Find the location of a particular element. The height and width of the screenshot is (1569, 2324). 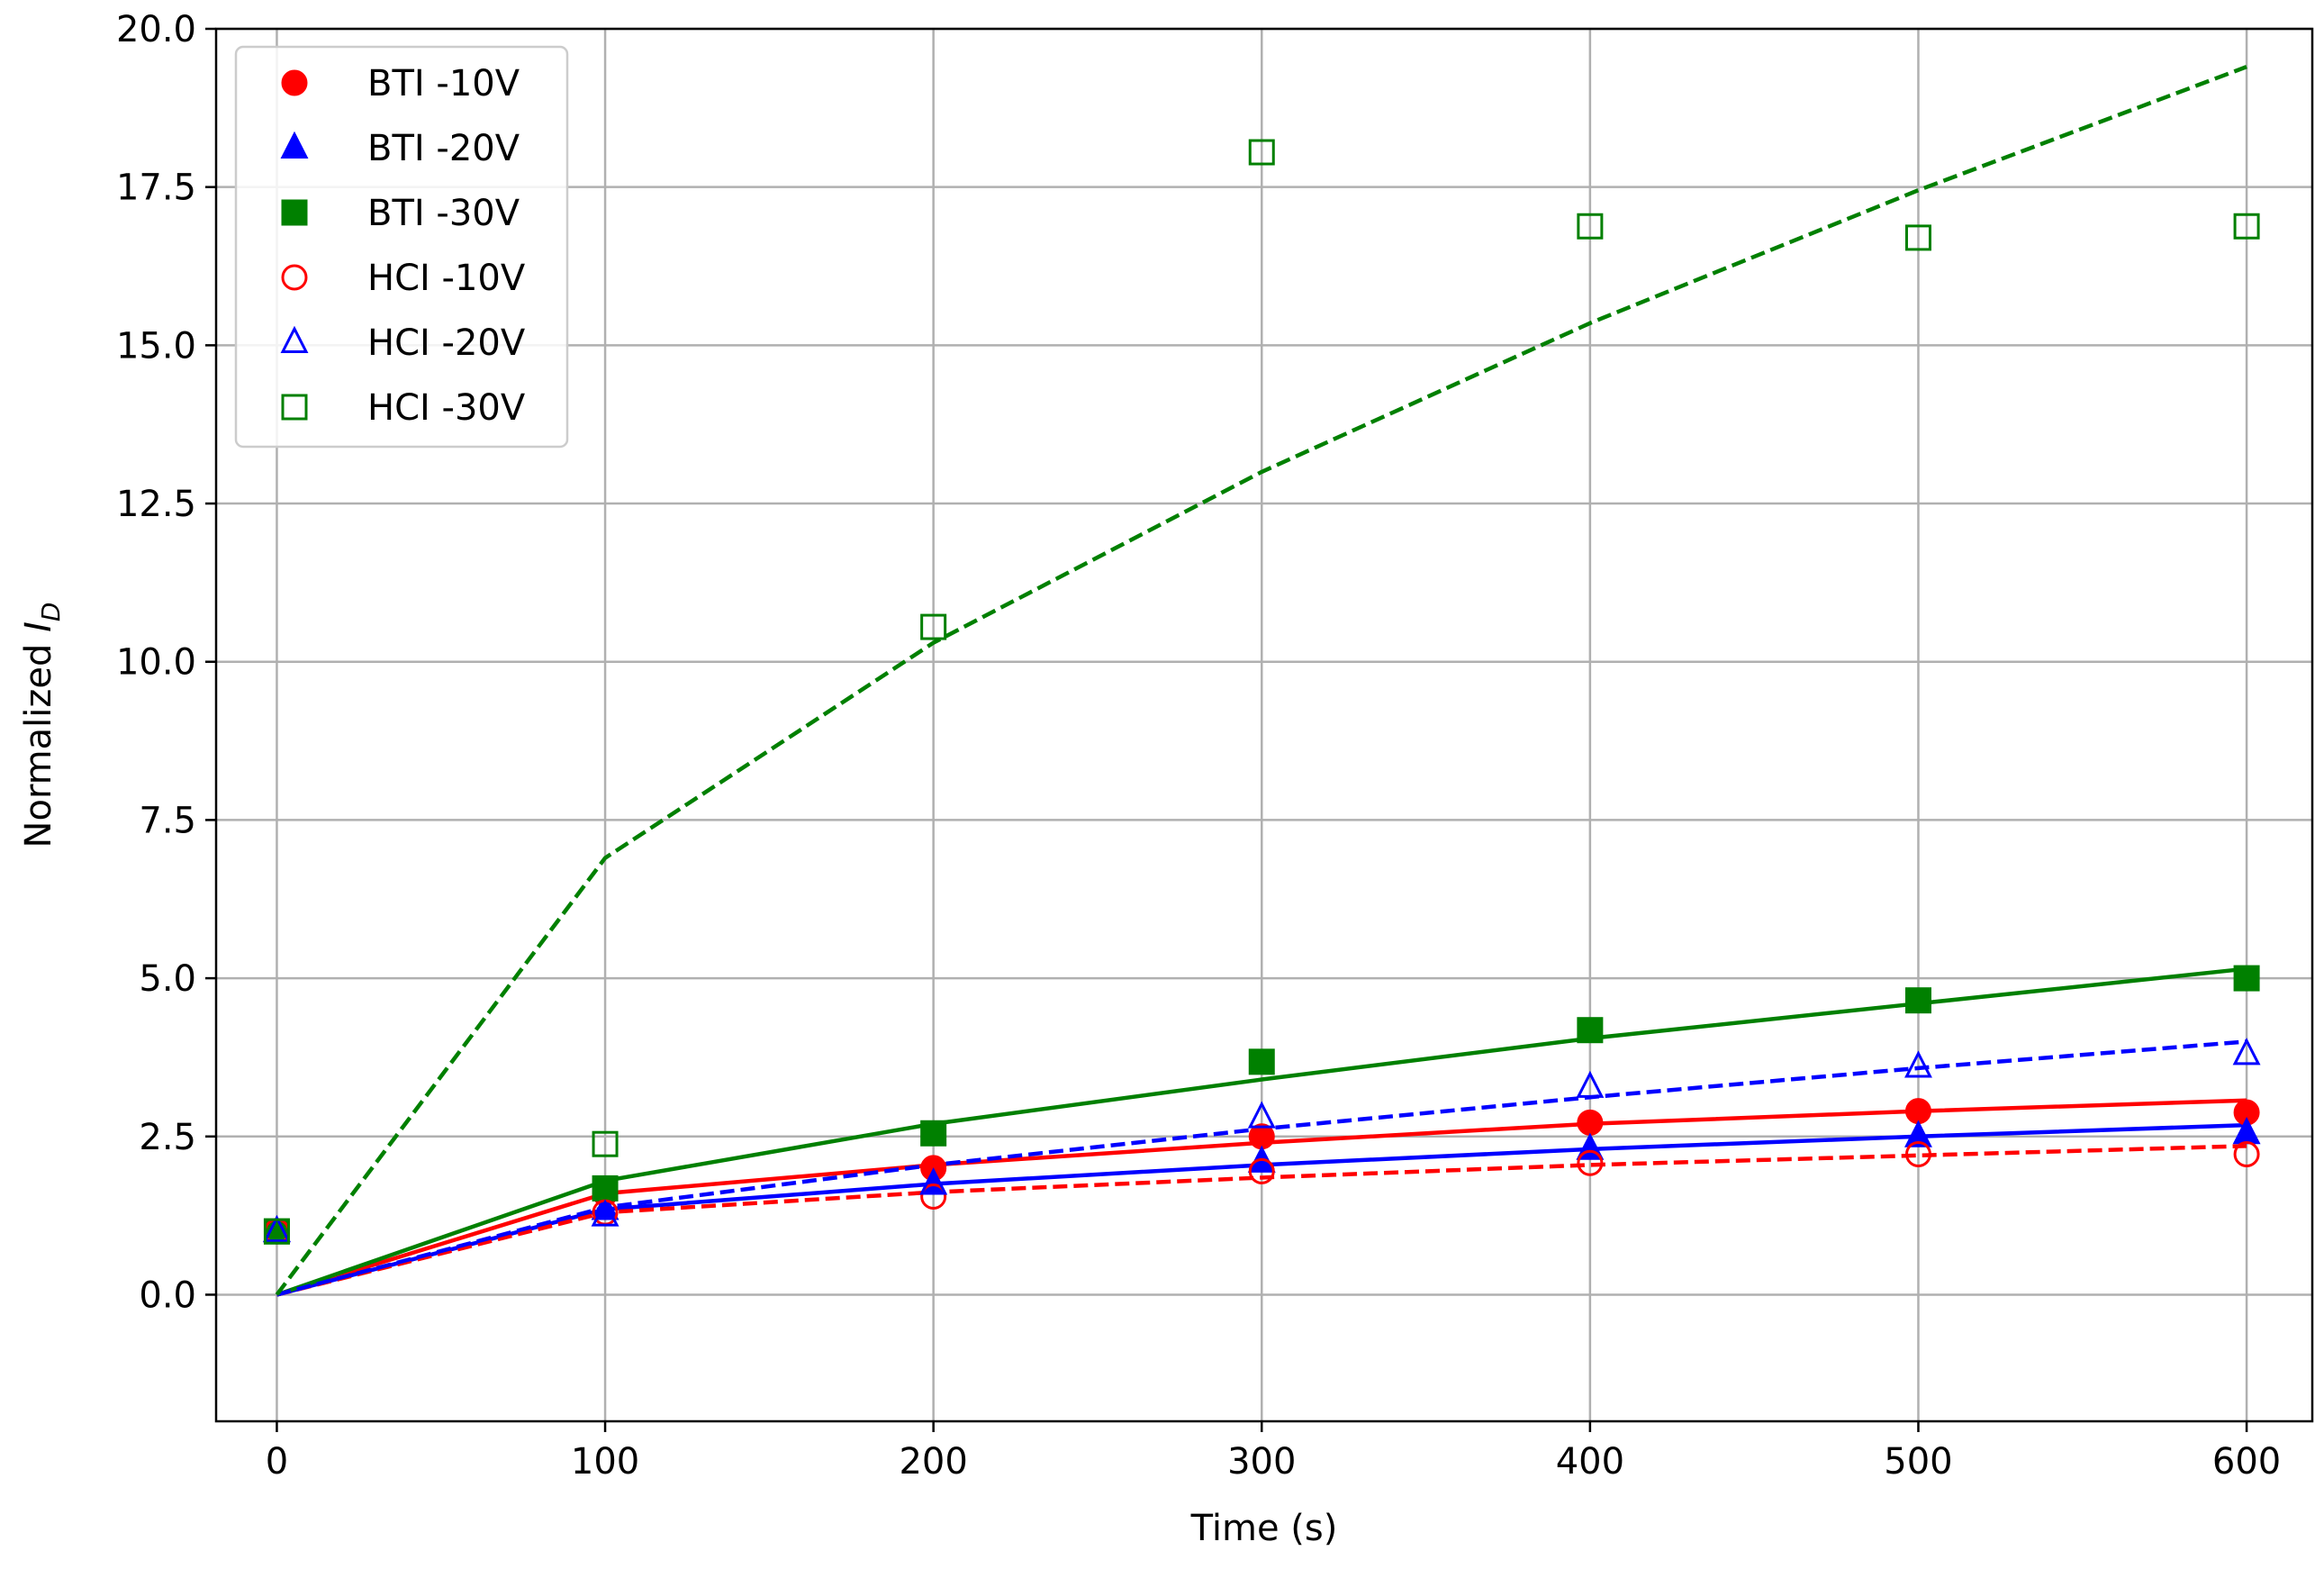

legend-box is located at coordinates (401, 247).